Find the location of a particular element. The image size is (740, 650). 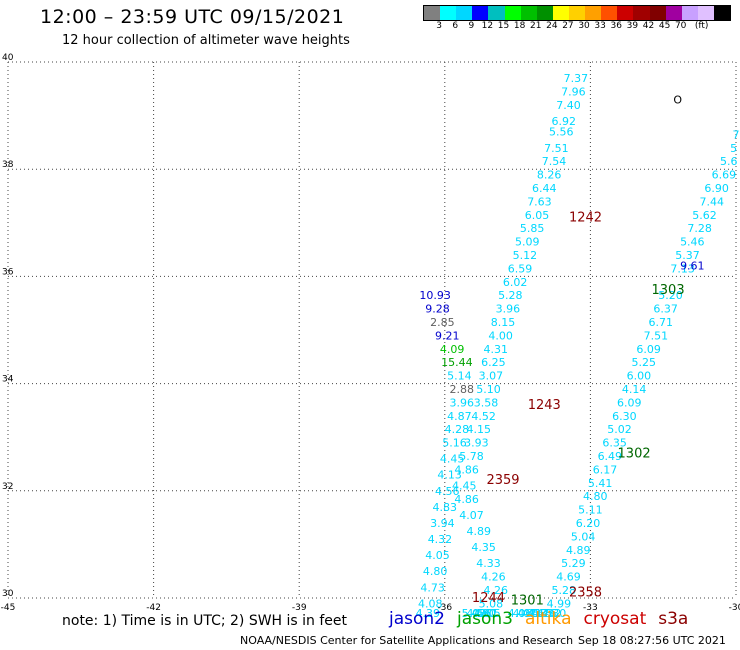

pass-time-label: 1243 is located at coordinates (544, 405).